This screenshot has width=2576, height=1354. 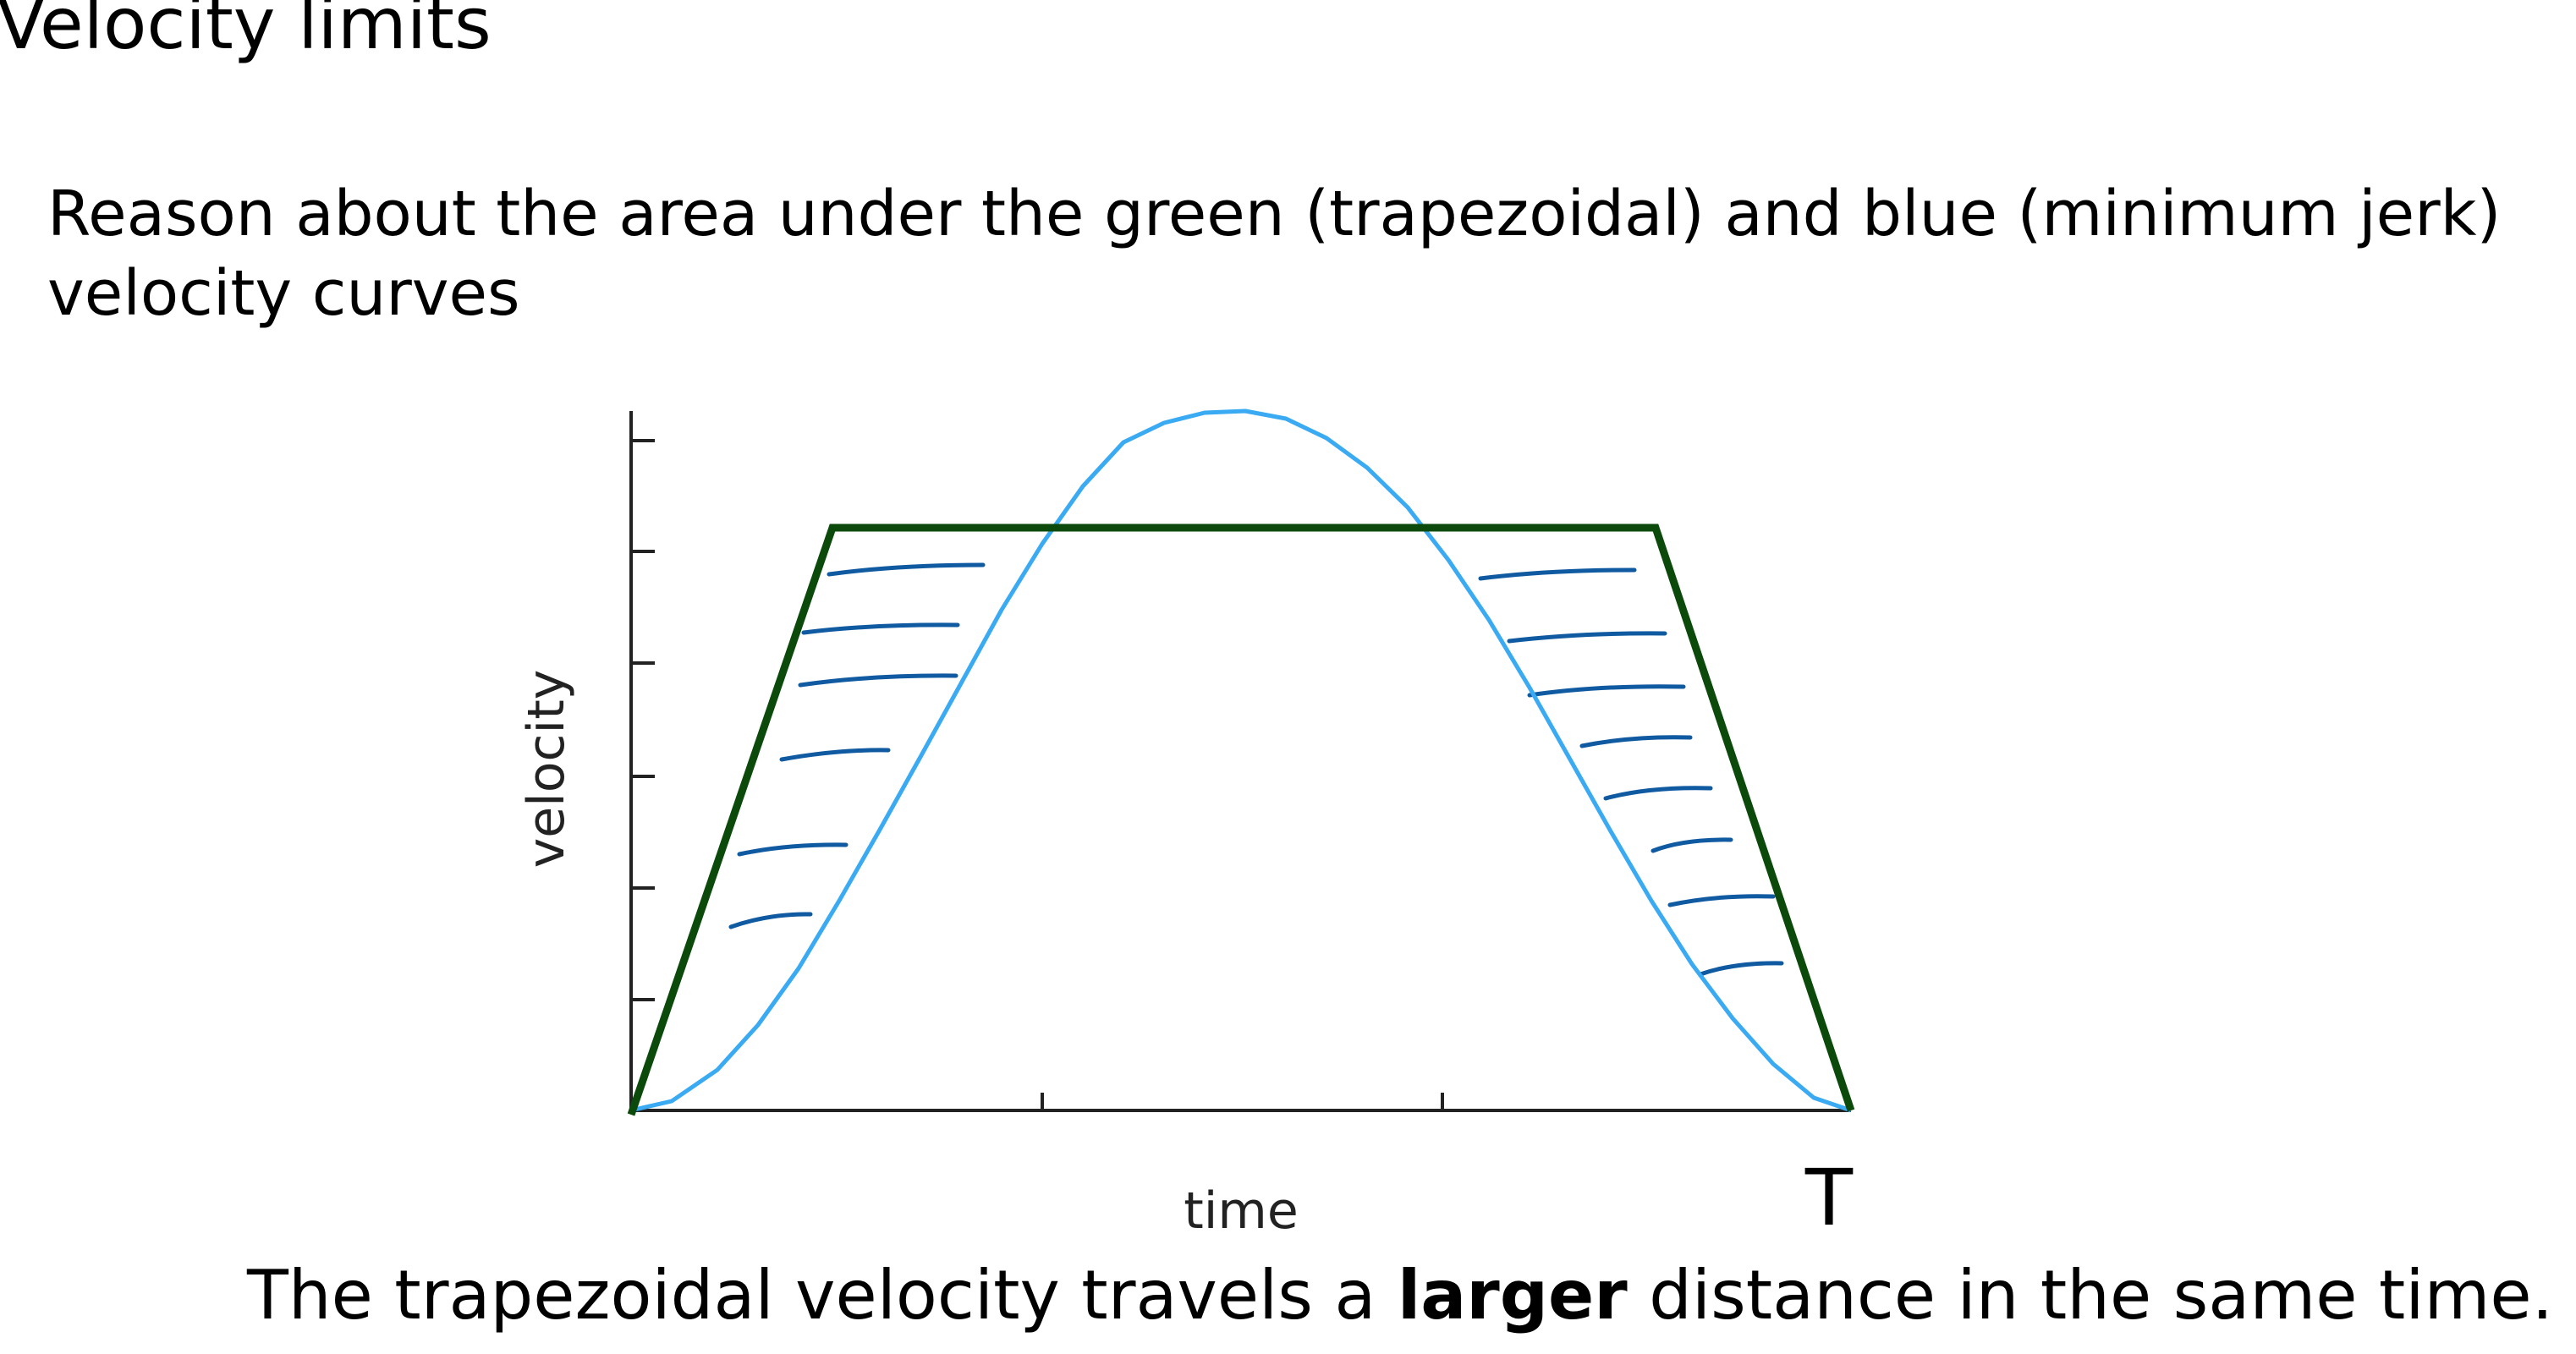 I want to click on velocity-axis-label: velocity, so click(x=546, y=769).